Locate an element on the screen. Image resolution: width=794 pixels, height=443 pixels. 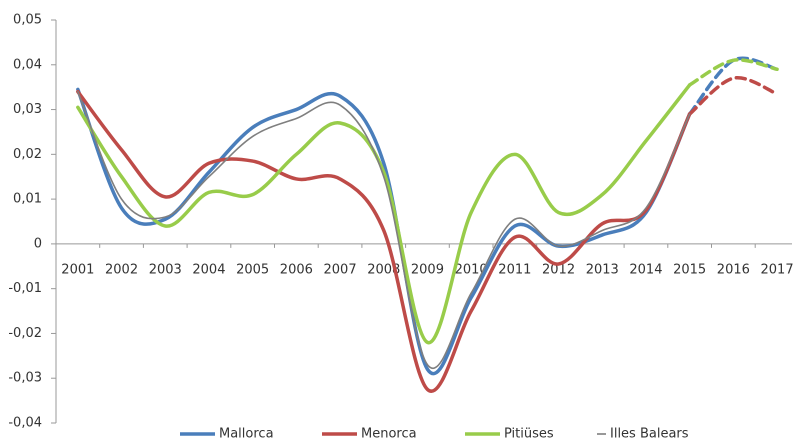
x-tick-label: 2010 is located at coordinates (471, 269).